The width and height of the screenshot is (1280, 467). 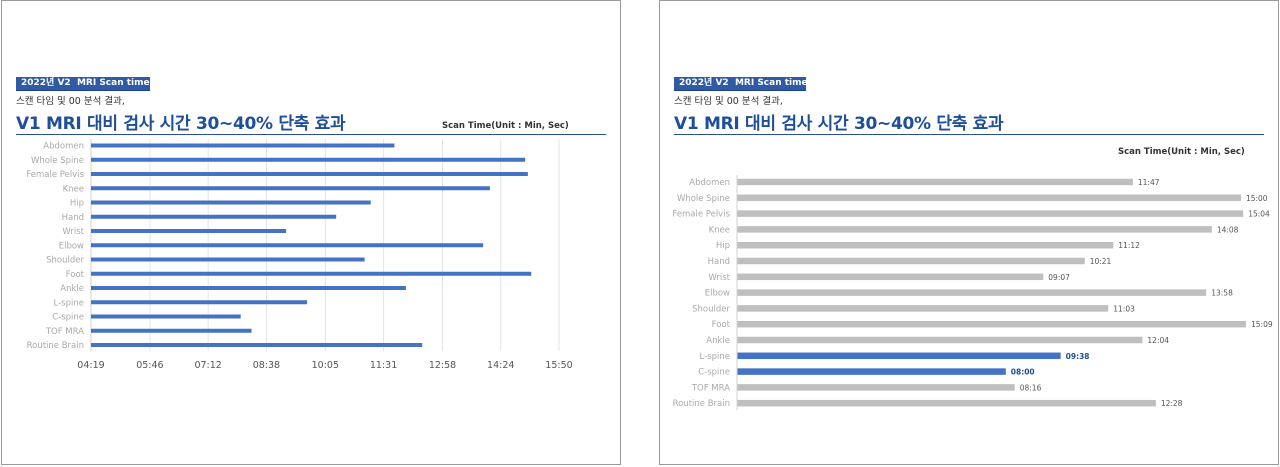 I want to click on x-tick-label: 04:19, so click(x=90, y=365).